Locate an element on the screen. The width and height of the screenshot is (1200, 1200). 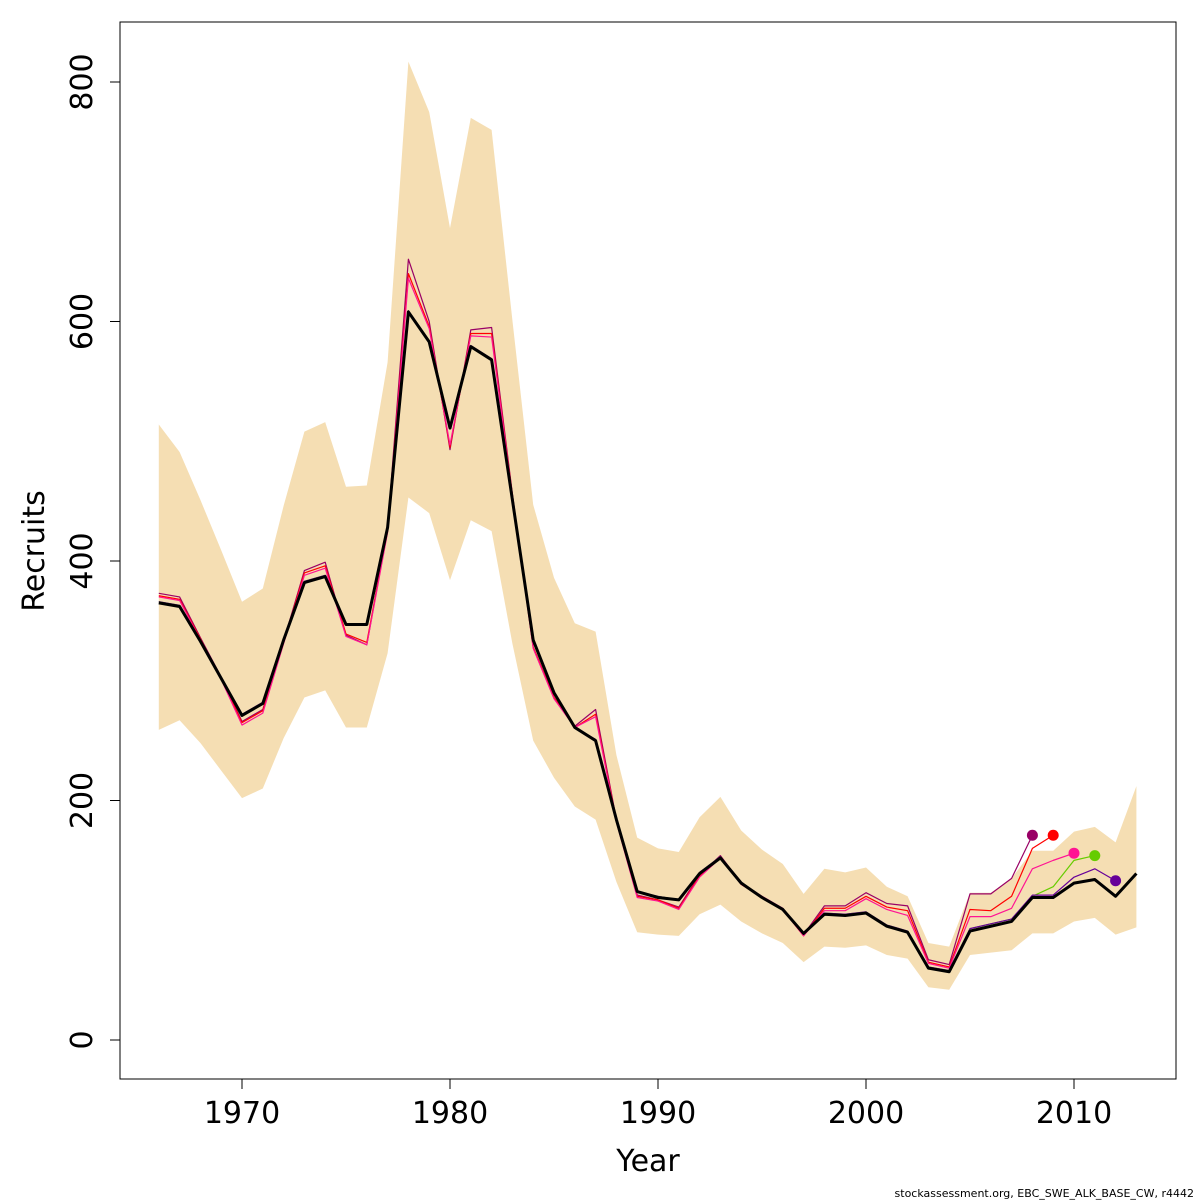
y-axis: 0 200 400 600 800 is located at coordinates (92, 551).